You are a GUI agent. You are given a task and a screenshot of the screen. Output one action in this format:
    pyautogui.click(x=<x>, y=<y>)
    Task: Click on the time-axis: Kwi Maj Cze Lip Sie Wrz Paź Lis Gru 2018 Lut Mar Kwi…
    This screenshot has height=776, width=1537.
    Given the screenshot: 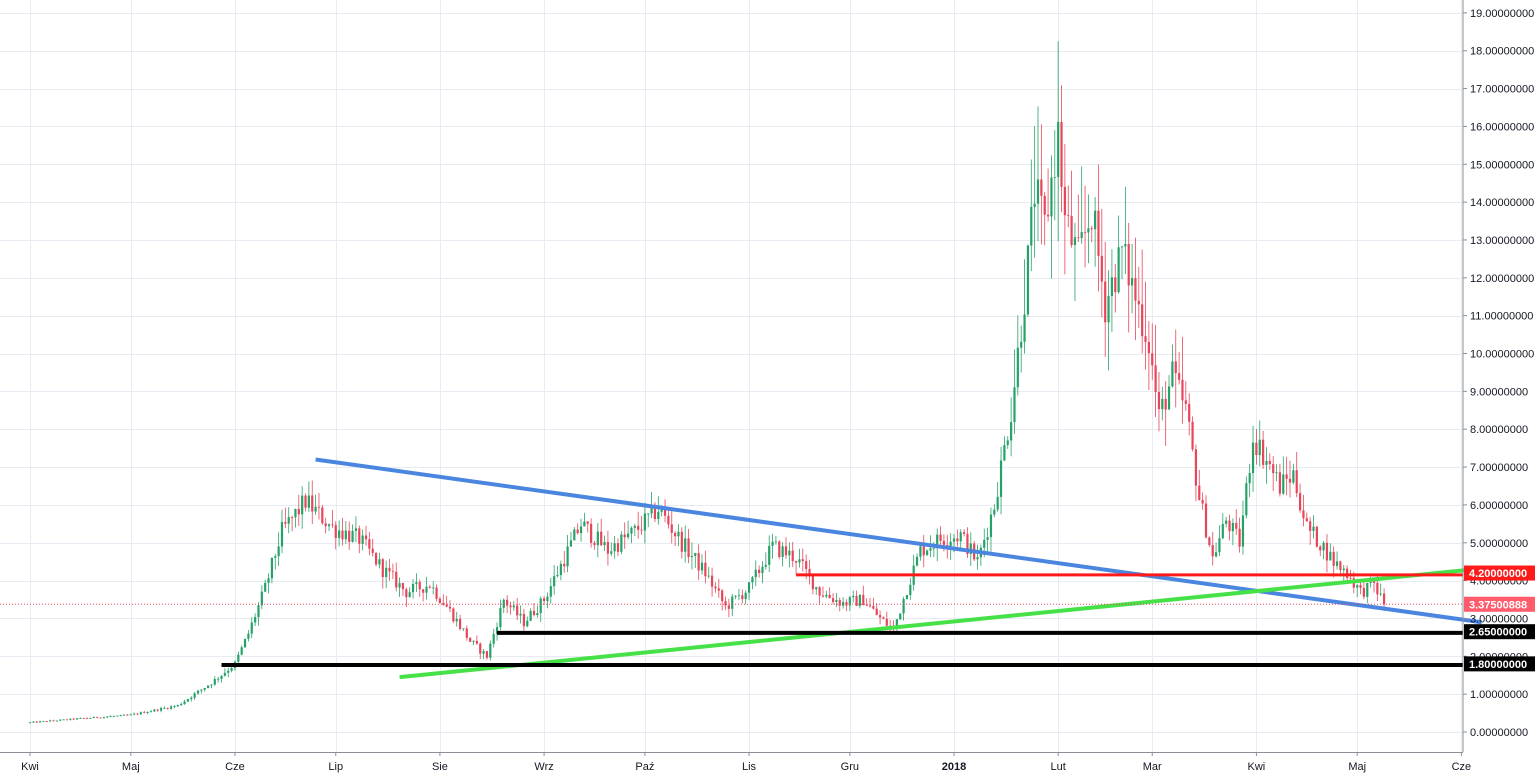 What is the action you would take?
    pyautogui.click(x=746, y=762)
    